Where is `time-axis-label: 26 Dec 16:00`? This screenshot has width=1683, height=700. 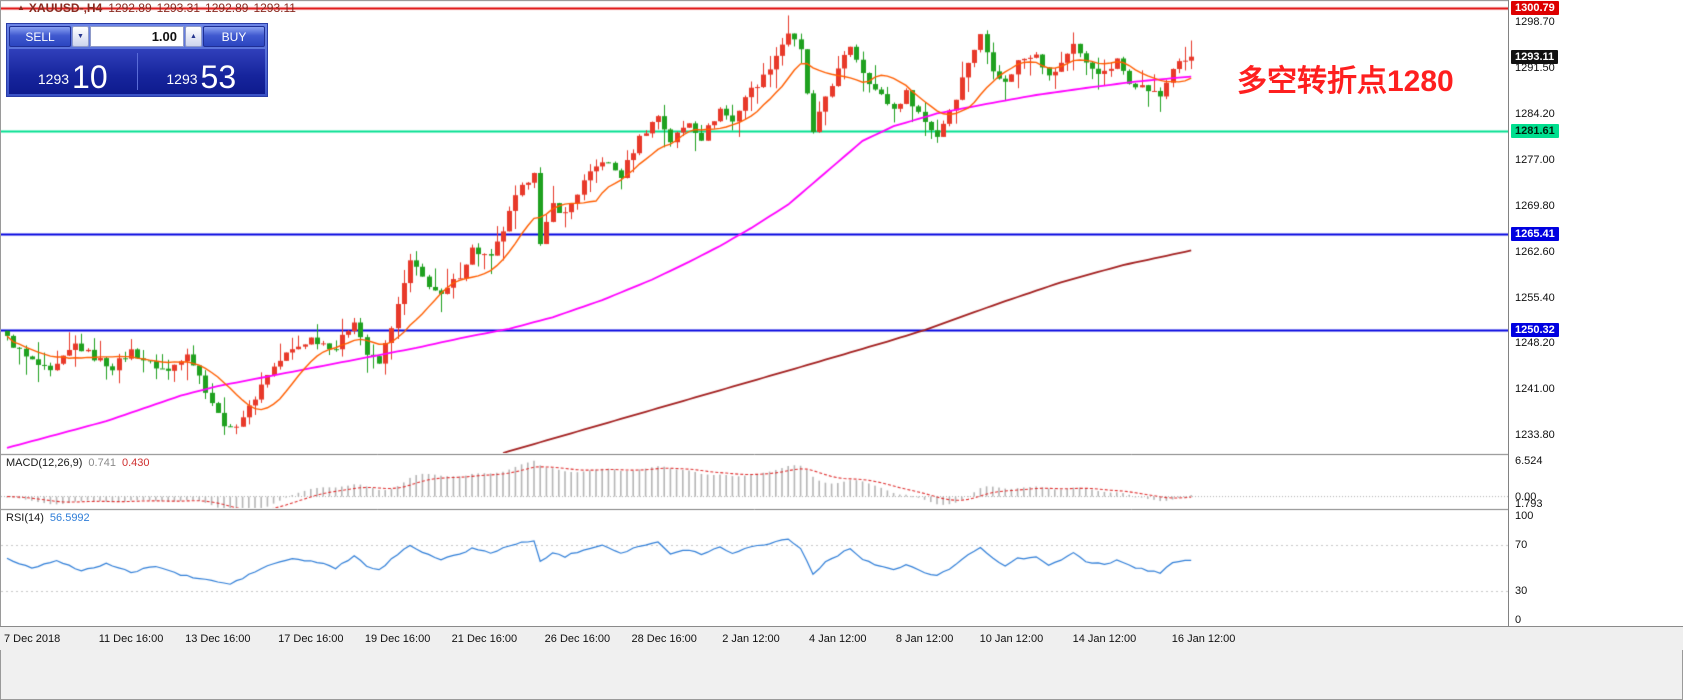 time-axis-label: 26 Dec 16:00 is located at coordinates (577, 639).